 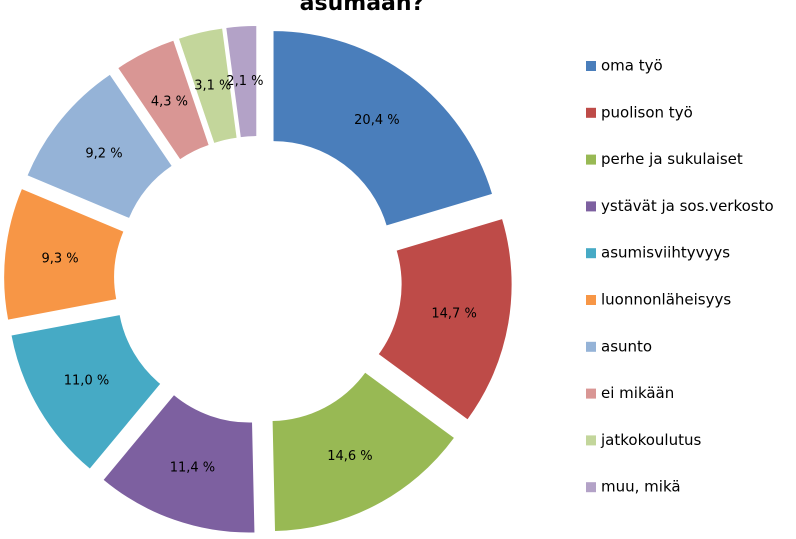 What do you see at coordinates (687, 206) in the screenshot?
I see `legend-label: ystävät ja sos.verkosto` at bounding box center [687, 206].